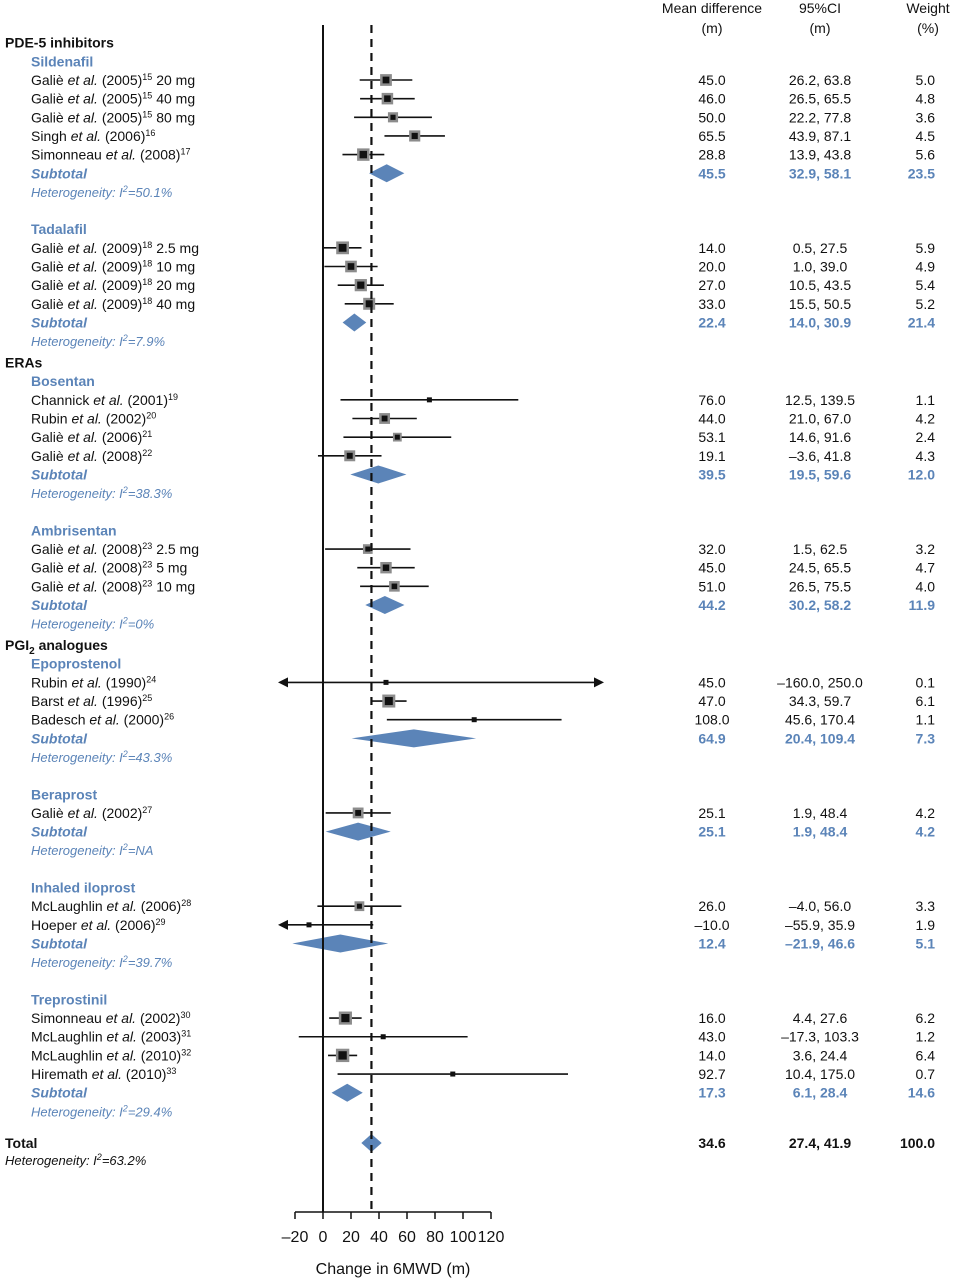  What do you see at coordinates (820, 322) in the screenshot?
I see `ci-value: 14.0, 30.9` at bounding box center [820, 322].